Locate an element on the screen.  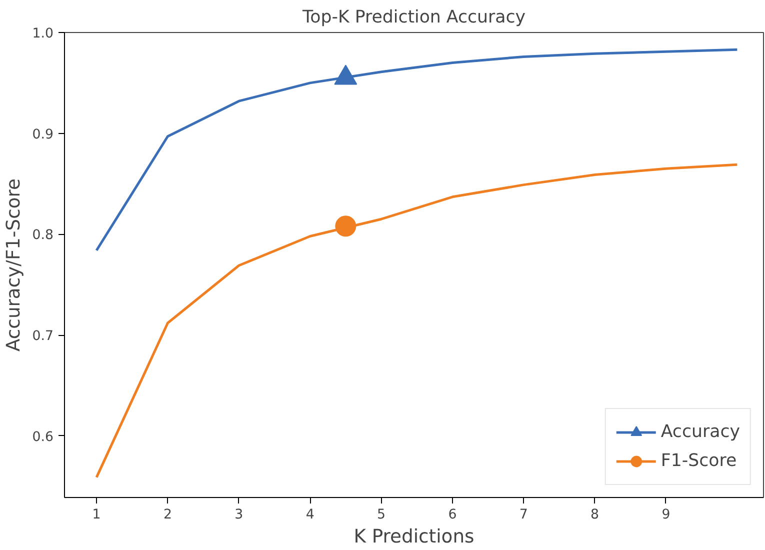
x-tick-label: 7 is located at coordinates (523, 515).